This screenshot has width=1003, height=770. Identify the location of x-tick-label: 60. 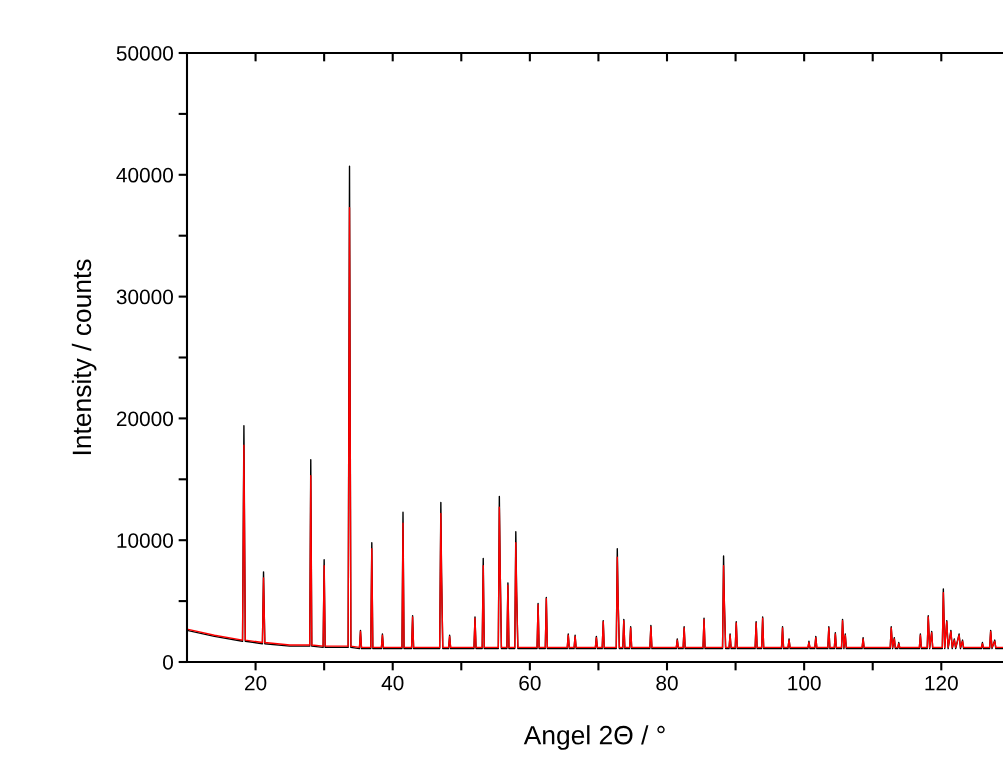
(530, 683).